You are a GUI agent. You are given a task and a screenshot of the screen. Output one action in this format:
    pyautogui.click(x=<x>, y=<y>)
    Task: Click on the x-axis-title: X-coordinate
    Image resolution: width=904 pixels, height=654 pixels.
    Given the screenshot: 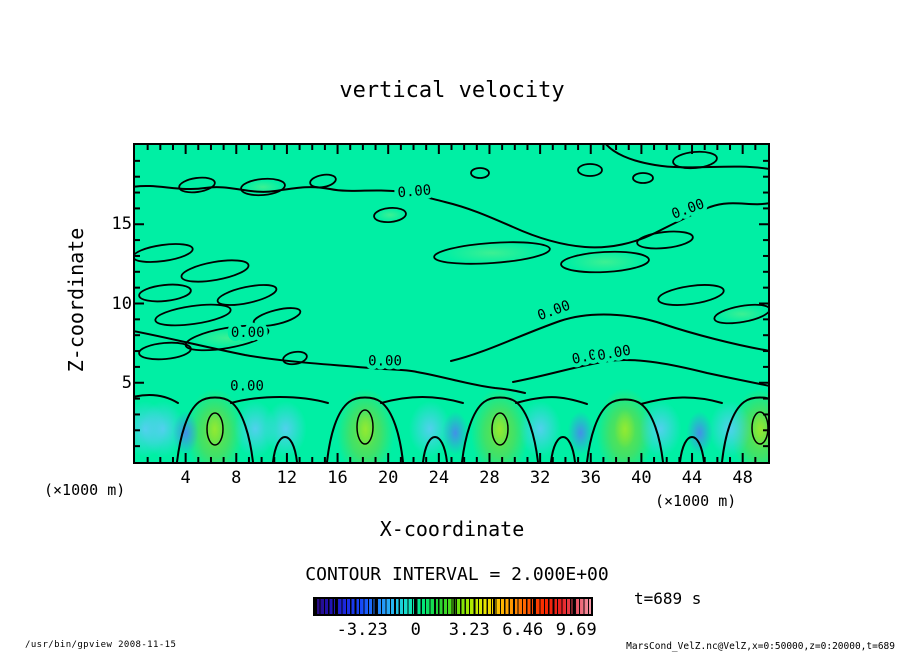 What is the action you would take?
    pyautogui.click(x=452, y=529)
    